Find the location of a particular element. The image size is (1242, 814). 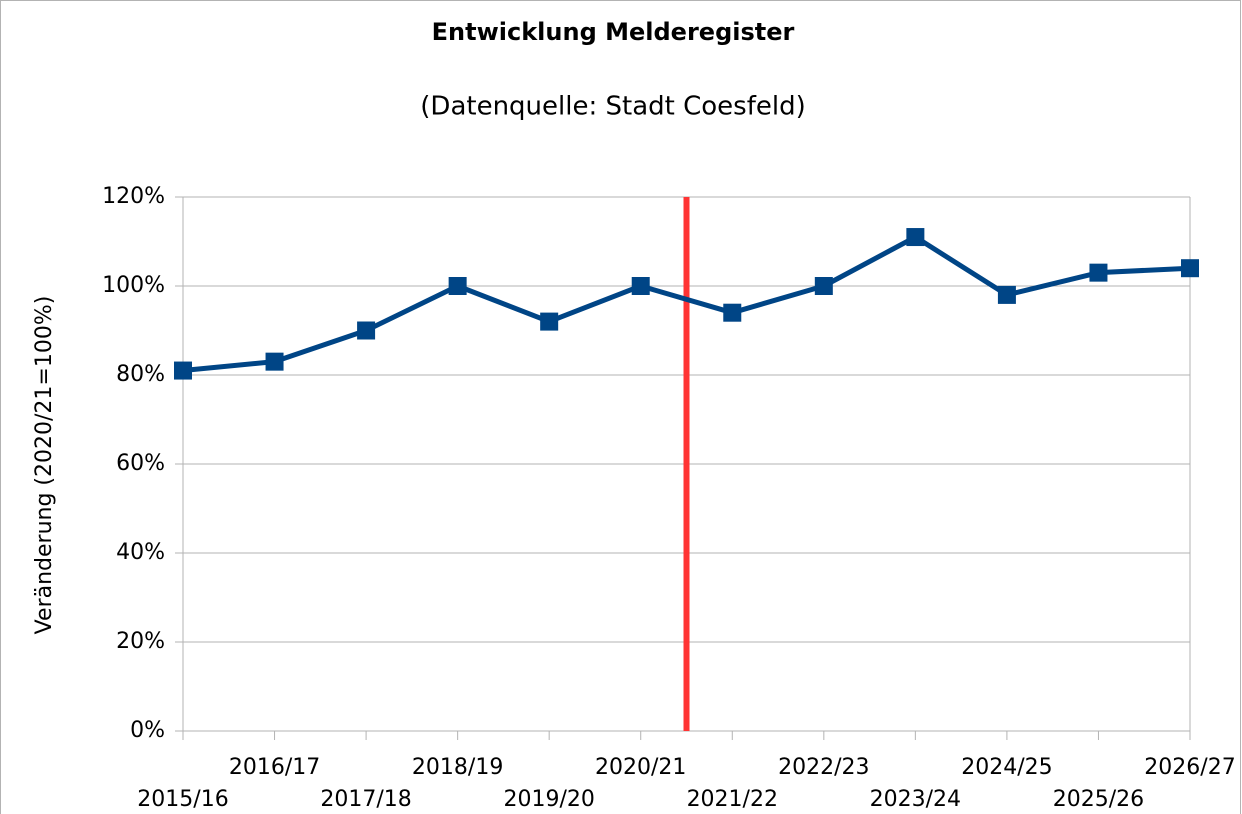

y-tick-label: 60% is located at coordinates (140, 463).